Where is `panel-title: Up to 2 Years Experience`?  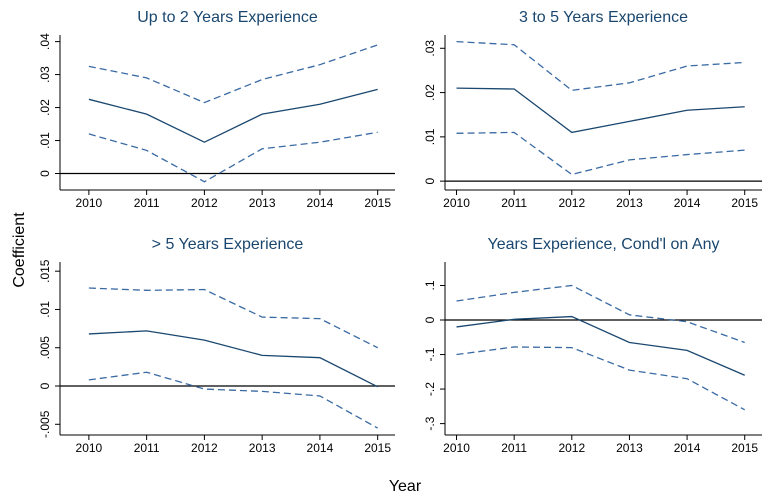 panel-title: Up to 2 Years Experience is located at coordinates (227, 17).